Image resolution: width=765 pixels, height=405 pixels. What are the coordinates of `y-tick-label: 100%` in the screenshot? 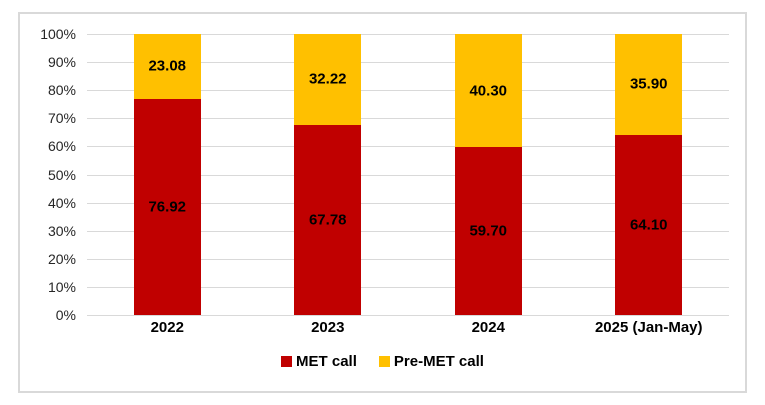 It's located at (58, 34).